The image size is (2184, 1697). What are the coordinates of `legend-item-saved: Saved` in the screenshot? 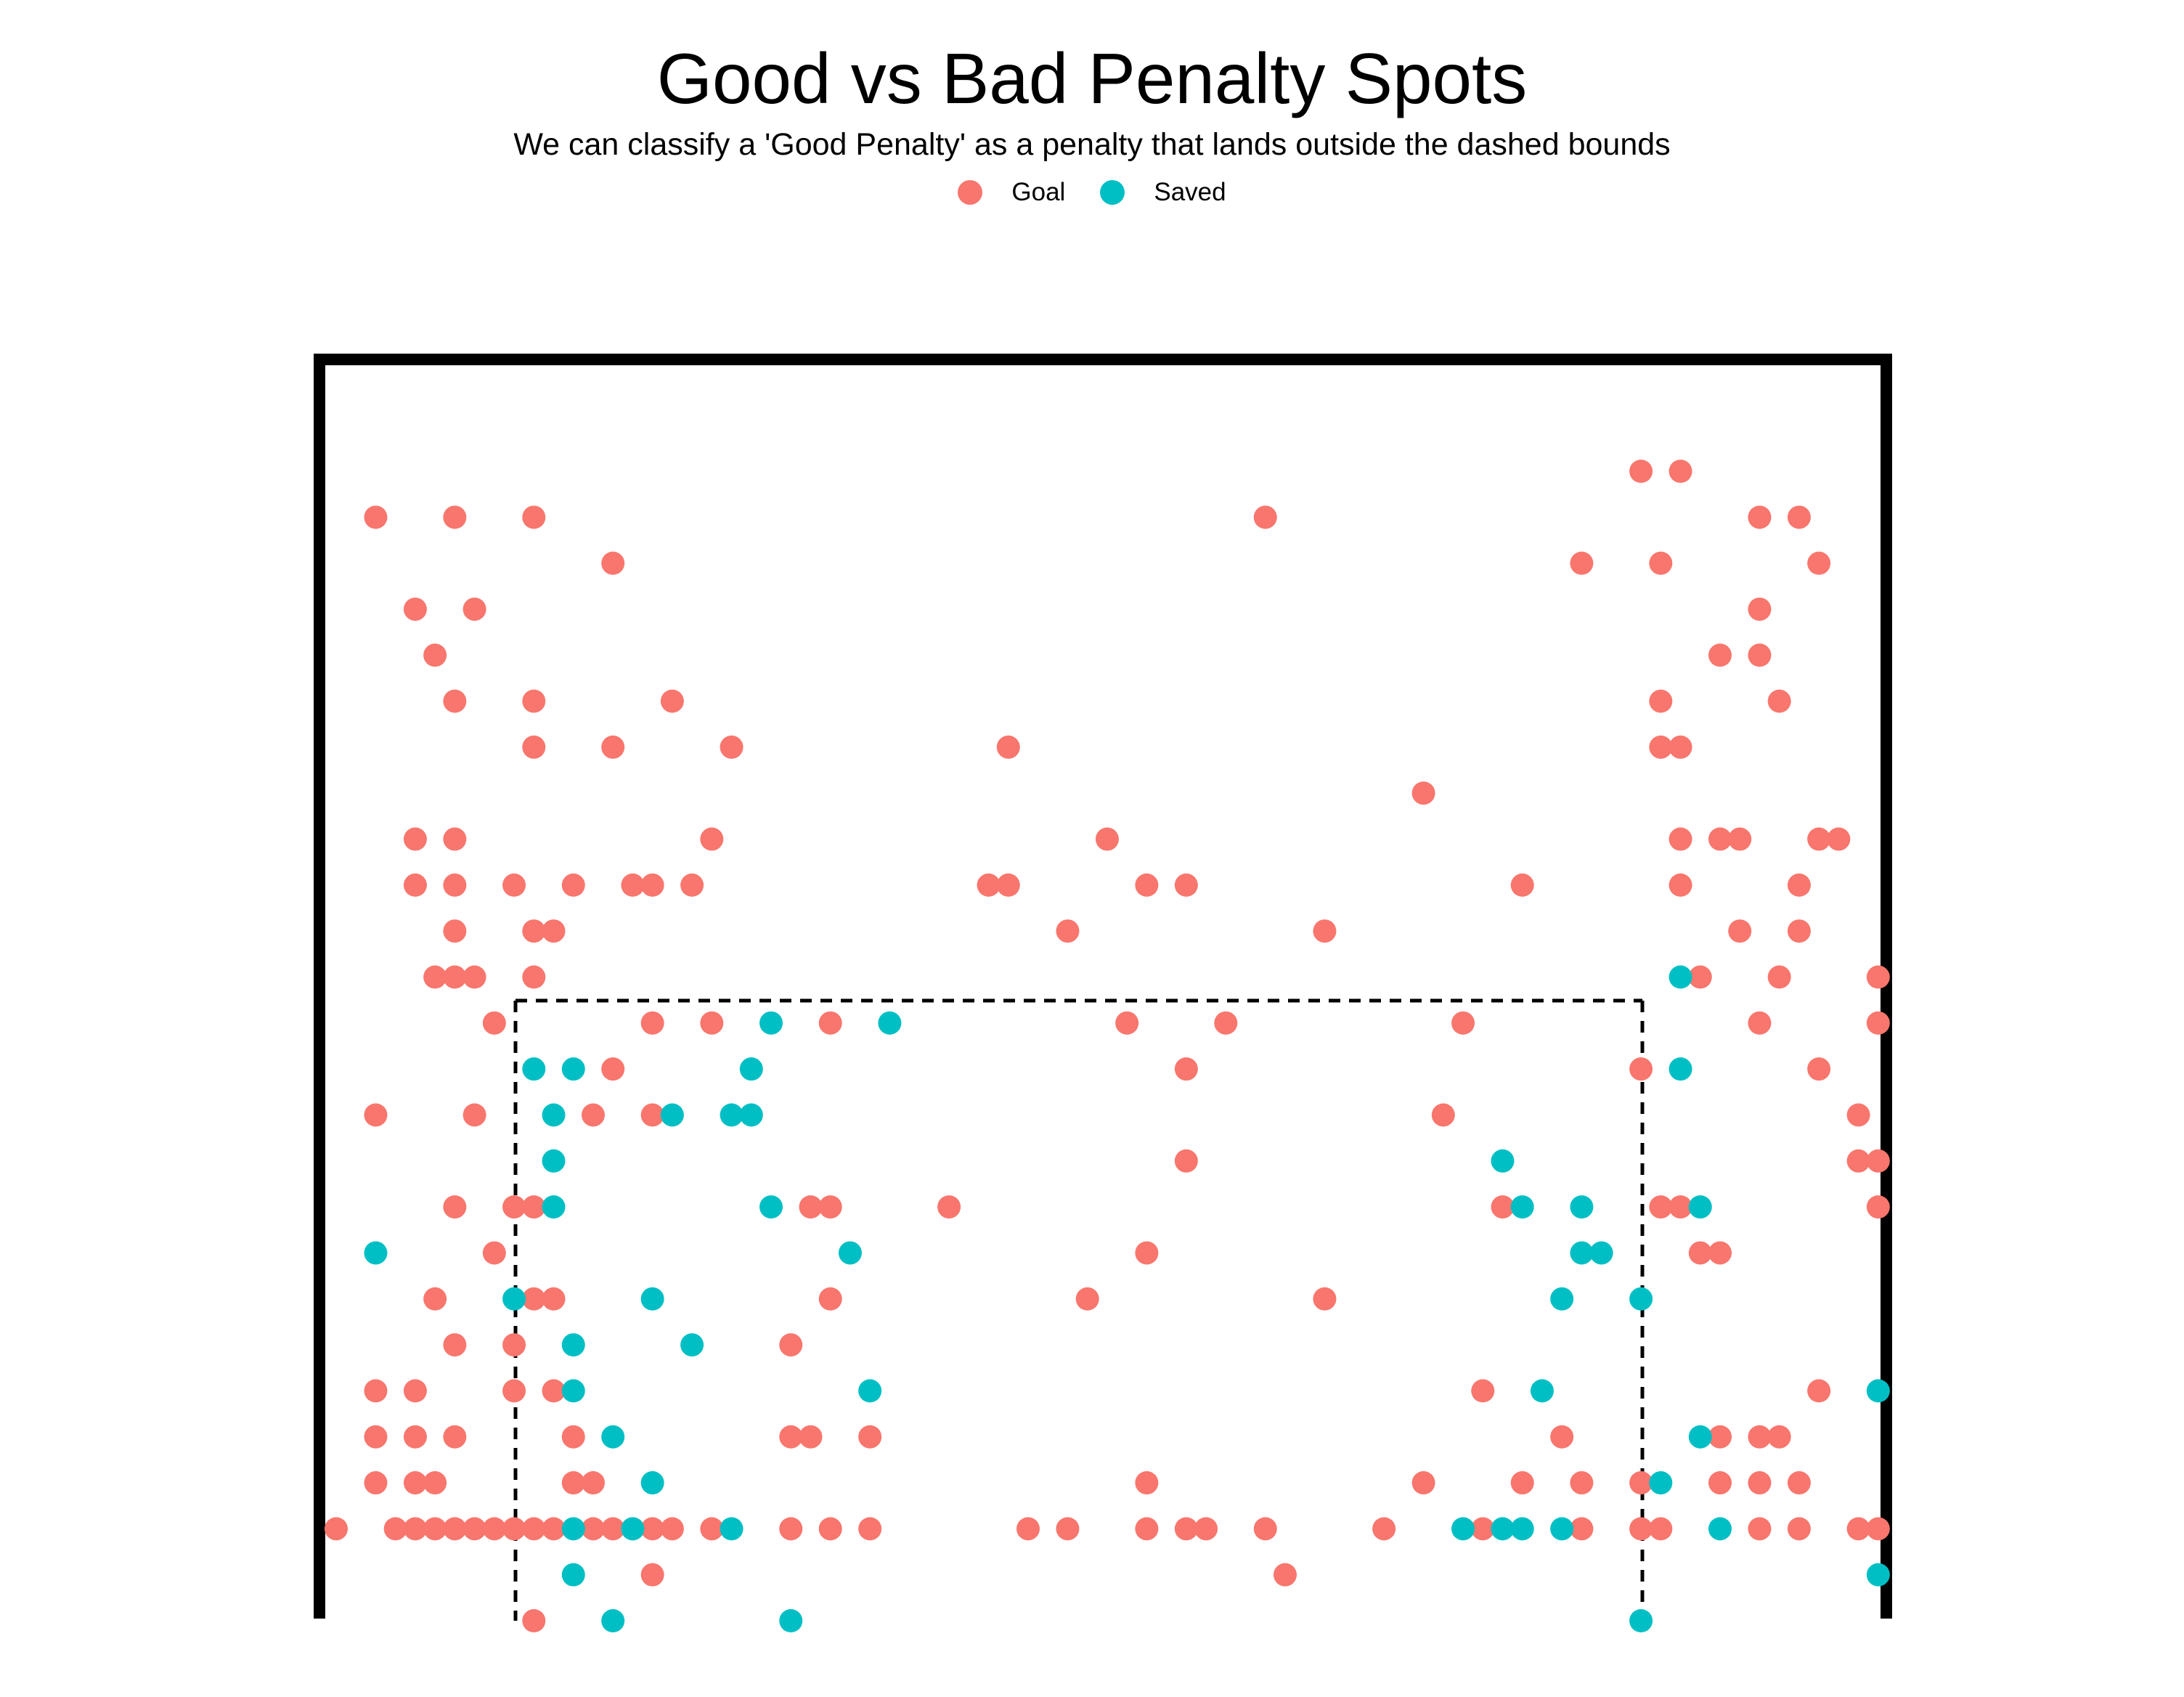 It's located at (1163, 192).